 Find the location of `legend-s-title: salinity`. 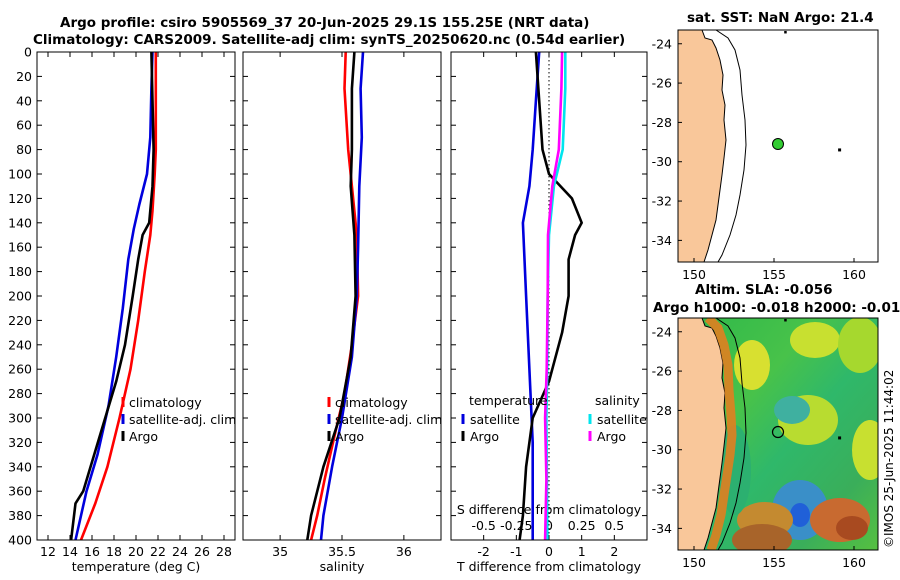

legend-s-title: salinity is located at coordinates (617, 400).